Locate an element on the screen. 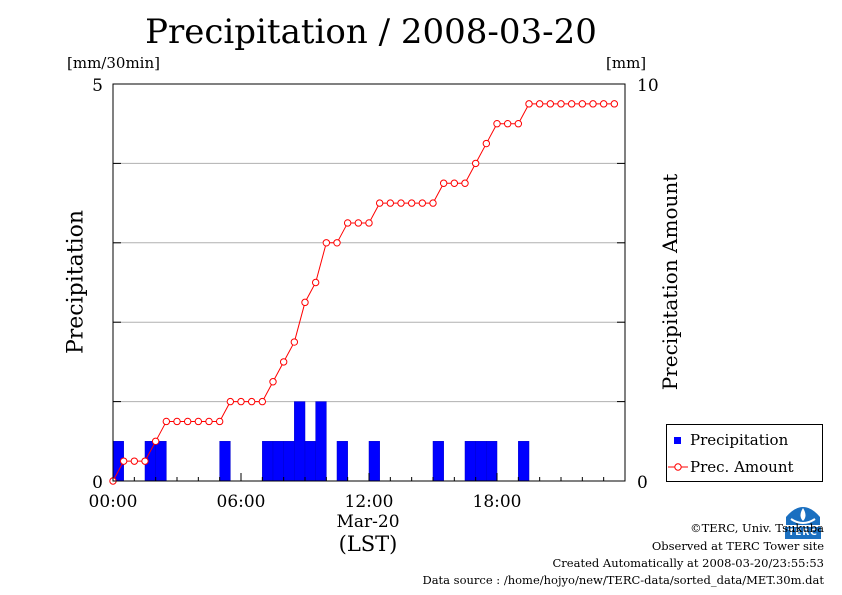 The image size is (842, 595). terc-logo: TERC is located at coordinates (803, 522).